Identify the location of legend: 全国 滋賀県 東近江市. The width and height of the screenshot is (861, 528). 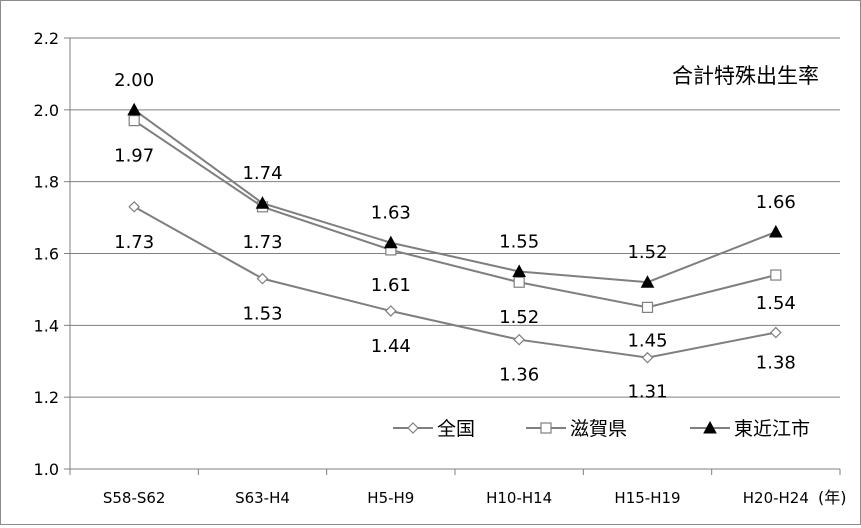
(601, 429).